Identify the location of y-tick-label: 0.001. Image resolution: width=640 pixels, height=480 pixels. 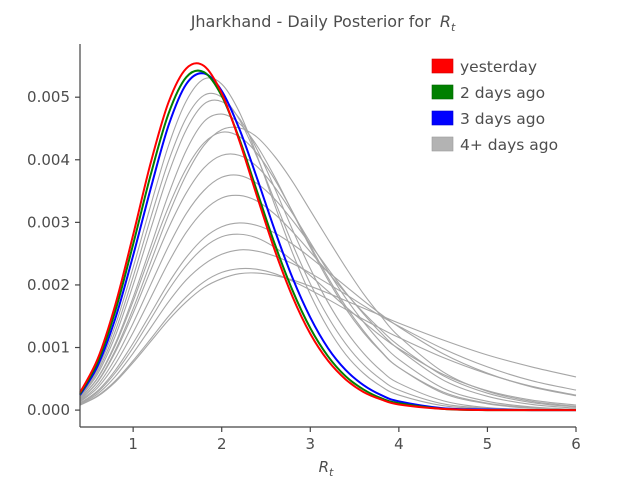
(48, 348).